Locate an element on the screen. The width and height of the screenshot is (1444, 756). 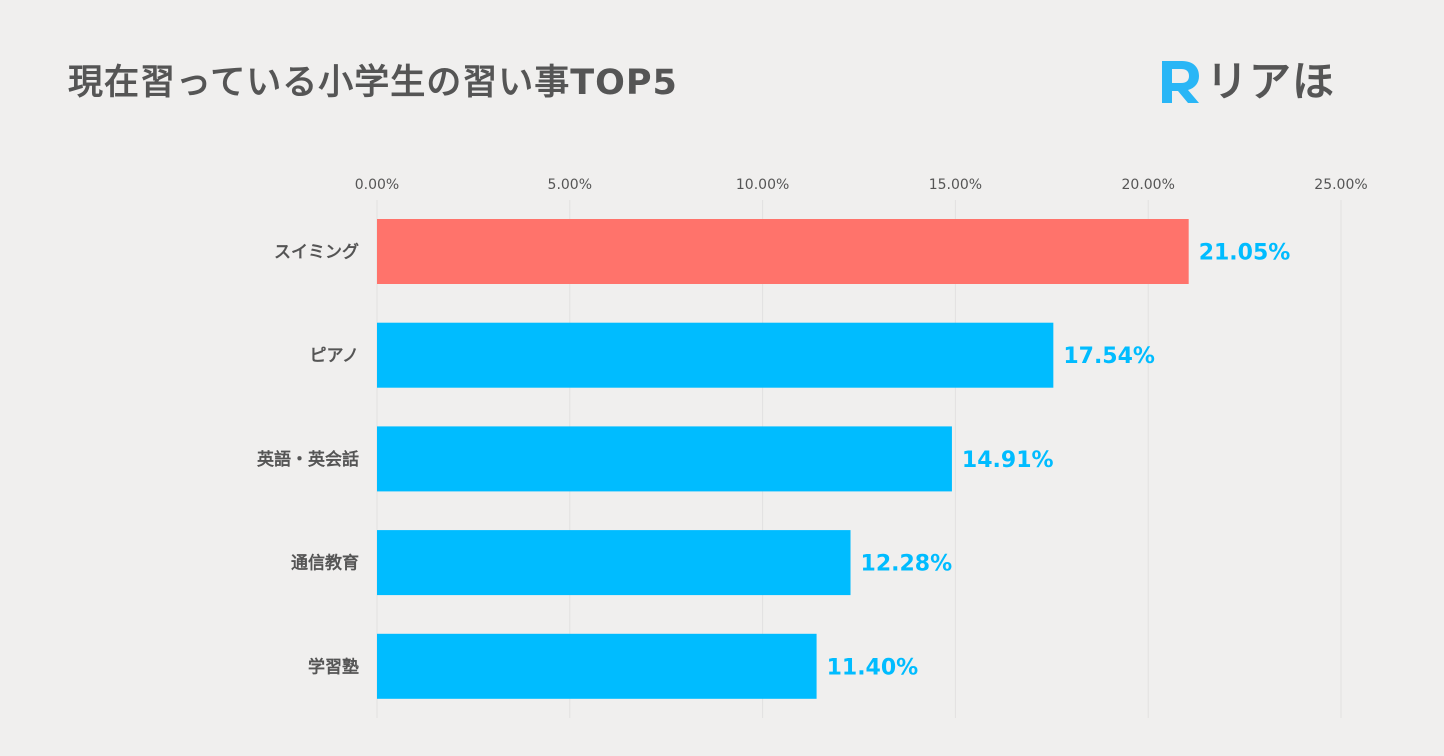
category-label: 学習塾 is located at coordinates (333, 666).